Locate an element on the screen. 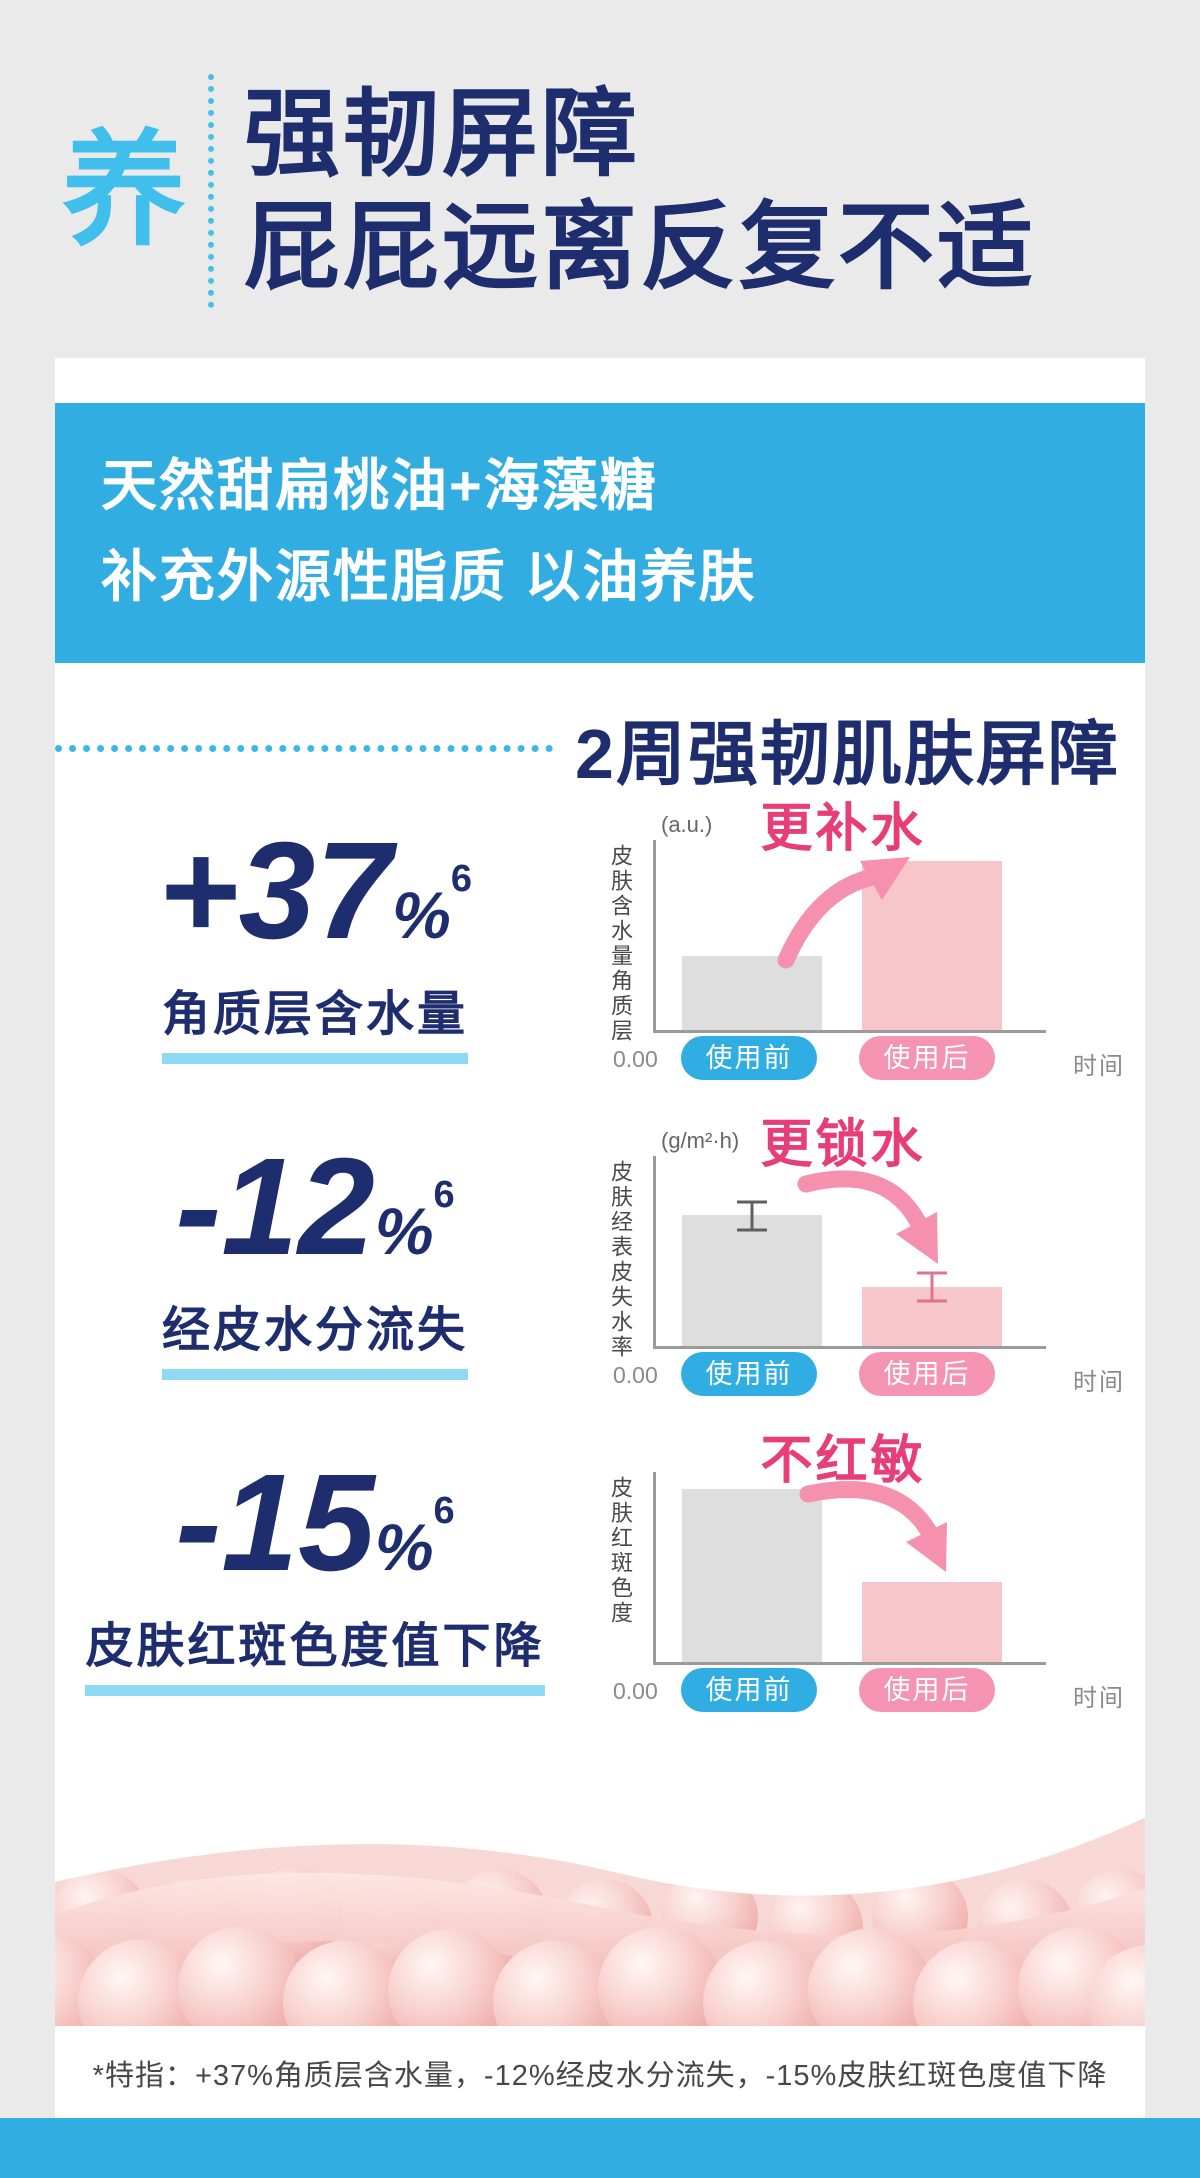 Image resolution: width=1200 pixels, height=2178 pixels. stat-label-wrap: 经皮水分流失 is located at coordinates (314, 1335).